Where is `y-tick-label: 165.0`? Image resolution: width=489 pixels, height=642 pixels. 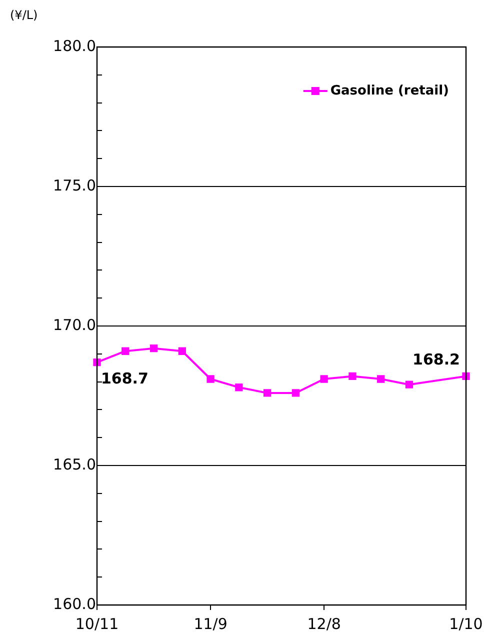 y-tick-label: 165.0 is located at coordinates (74, 464).